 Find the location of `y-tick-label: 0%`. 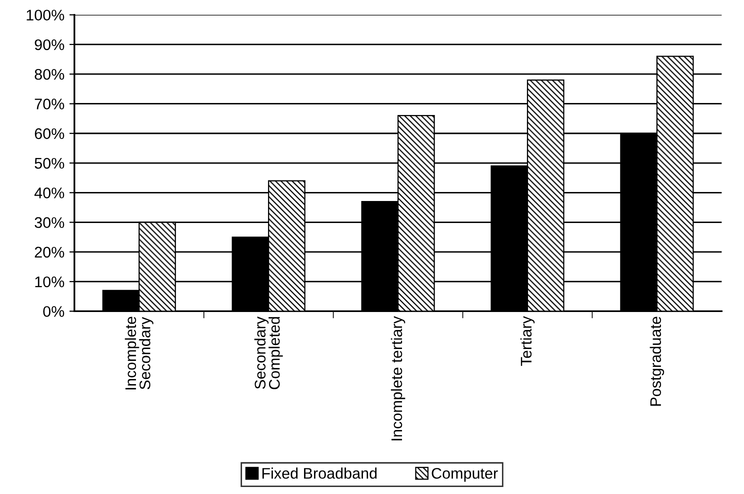

y-tick-label: 0% is located at coordinates (53, 311).